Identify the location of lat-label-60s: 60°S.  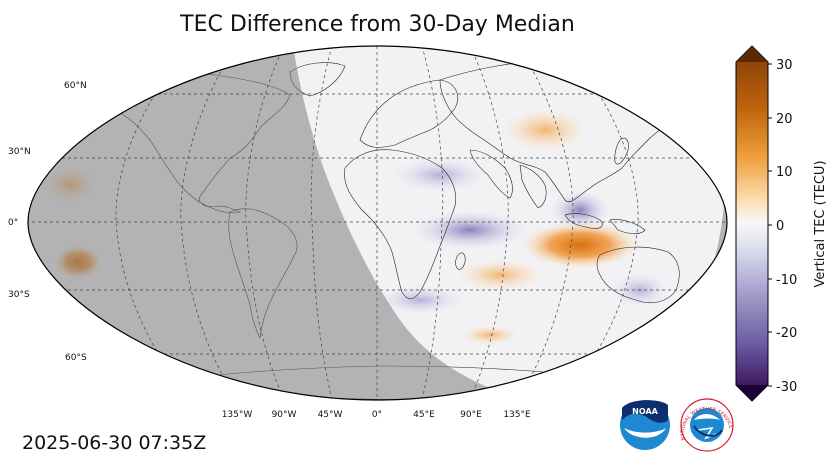
(76, 358).